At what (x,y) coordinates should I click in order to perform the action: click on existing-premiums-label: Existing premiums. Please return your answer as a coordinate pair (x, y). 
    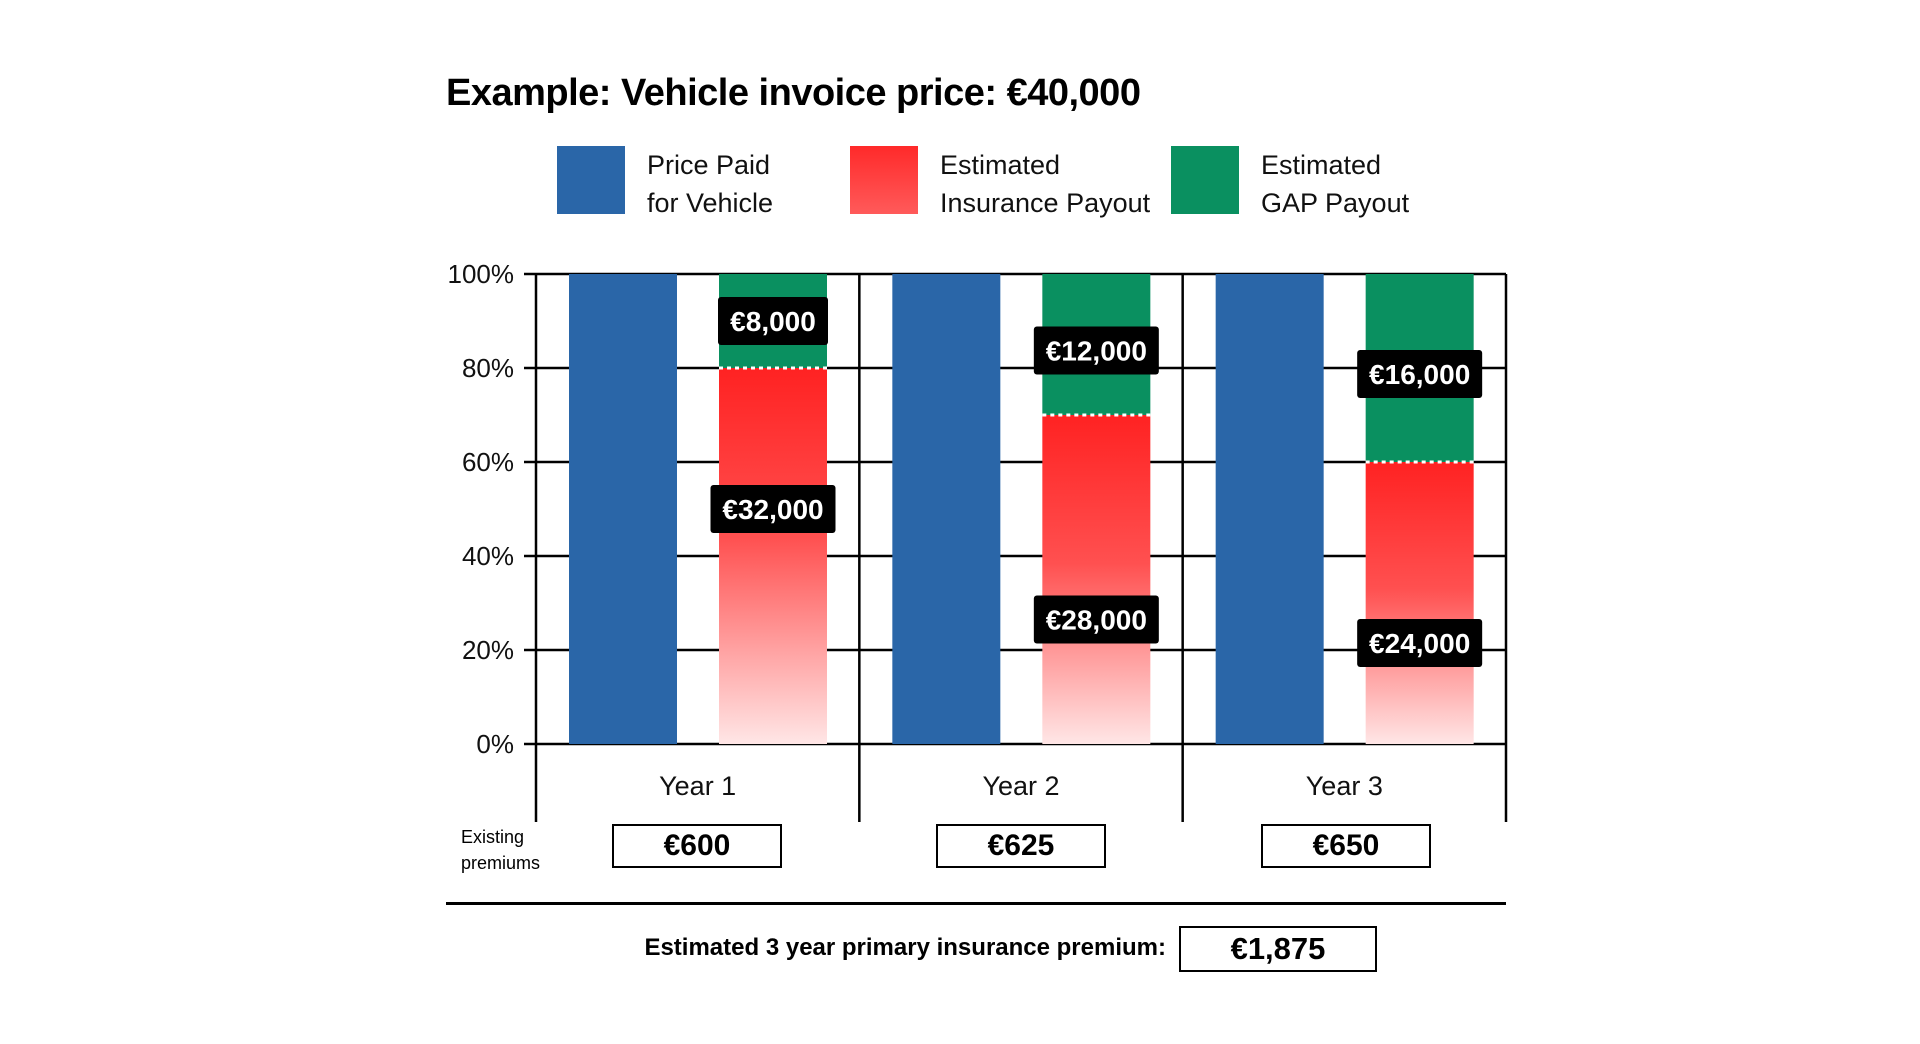
    Looking at the image, I should click on (501, 850).